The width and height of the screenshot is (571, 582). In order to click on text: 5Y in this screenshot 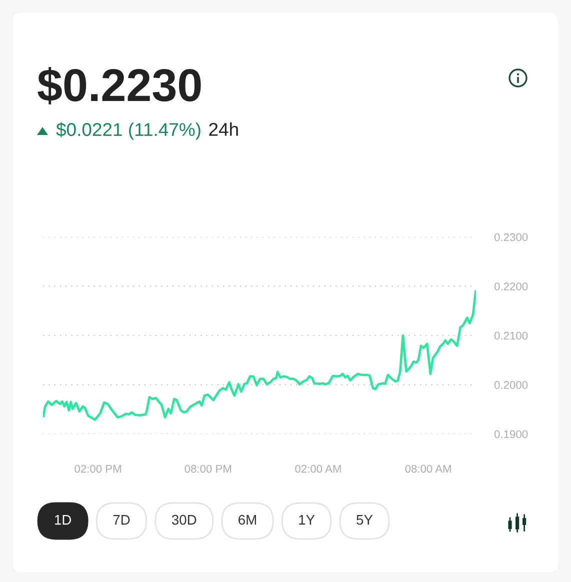, I will do `click(364, 520)`.